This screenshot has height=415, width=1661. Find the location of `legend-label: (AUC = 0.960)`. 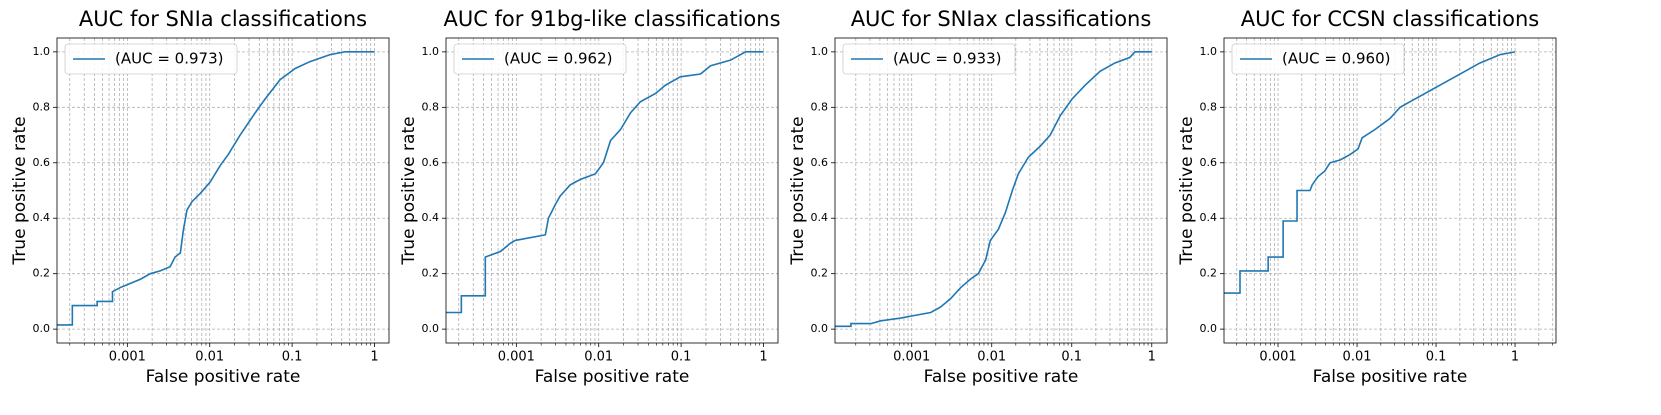

legend-label: (AUC = 0.960) is located at coordinates (1336, 59).